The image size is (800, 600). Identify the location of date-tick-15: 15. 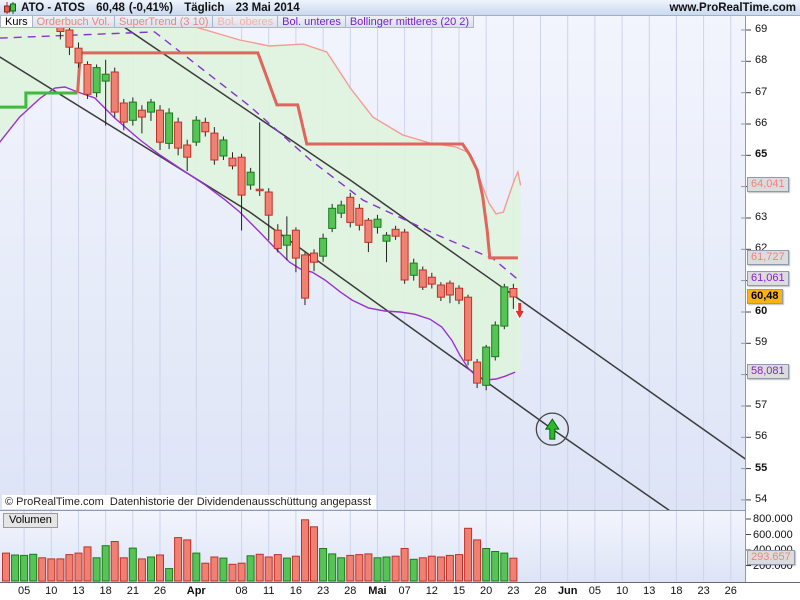
(459, 591).